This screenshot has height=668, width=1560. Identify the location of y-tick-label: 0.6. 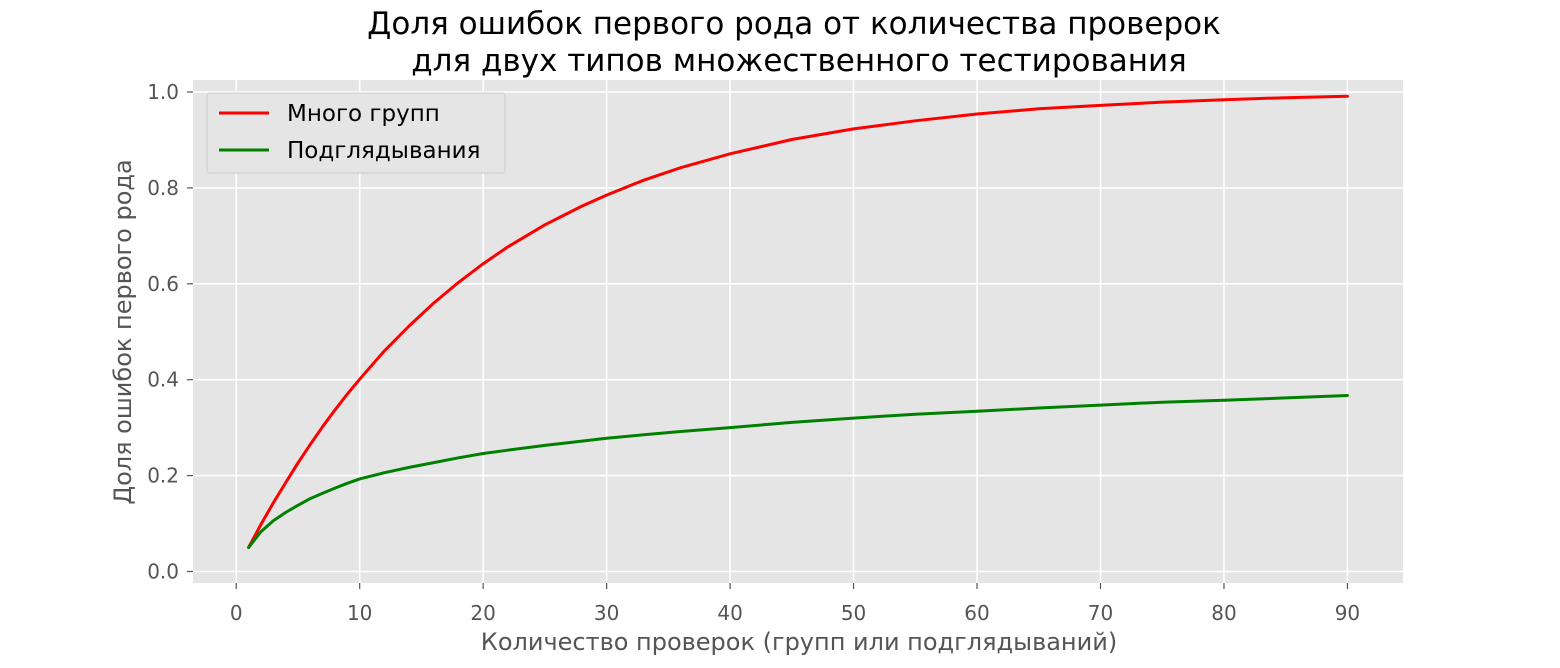
(163, 284).